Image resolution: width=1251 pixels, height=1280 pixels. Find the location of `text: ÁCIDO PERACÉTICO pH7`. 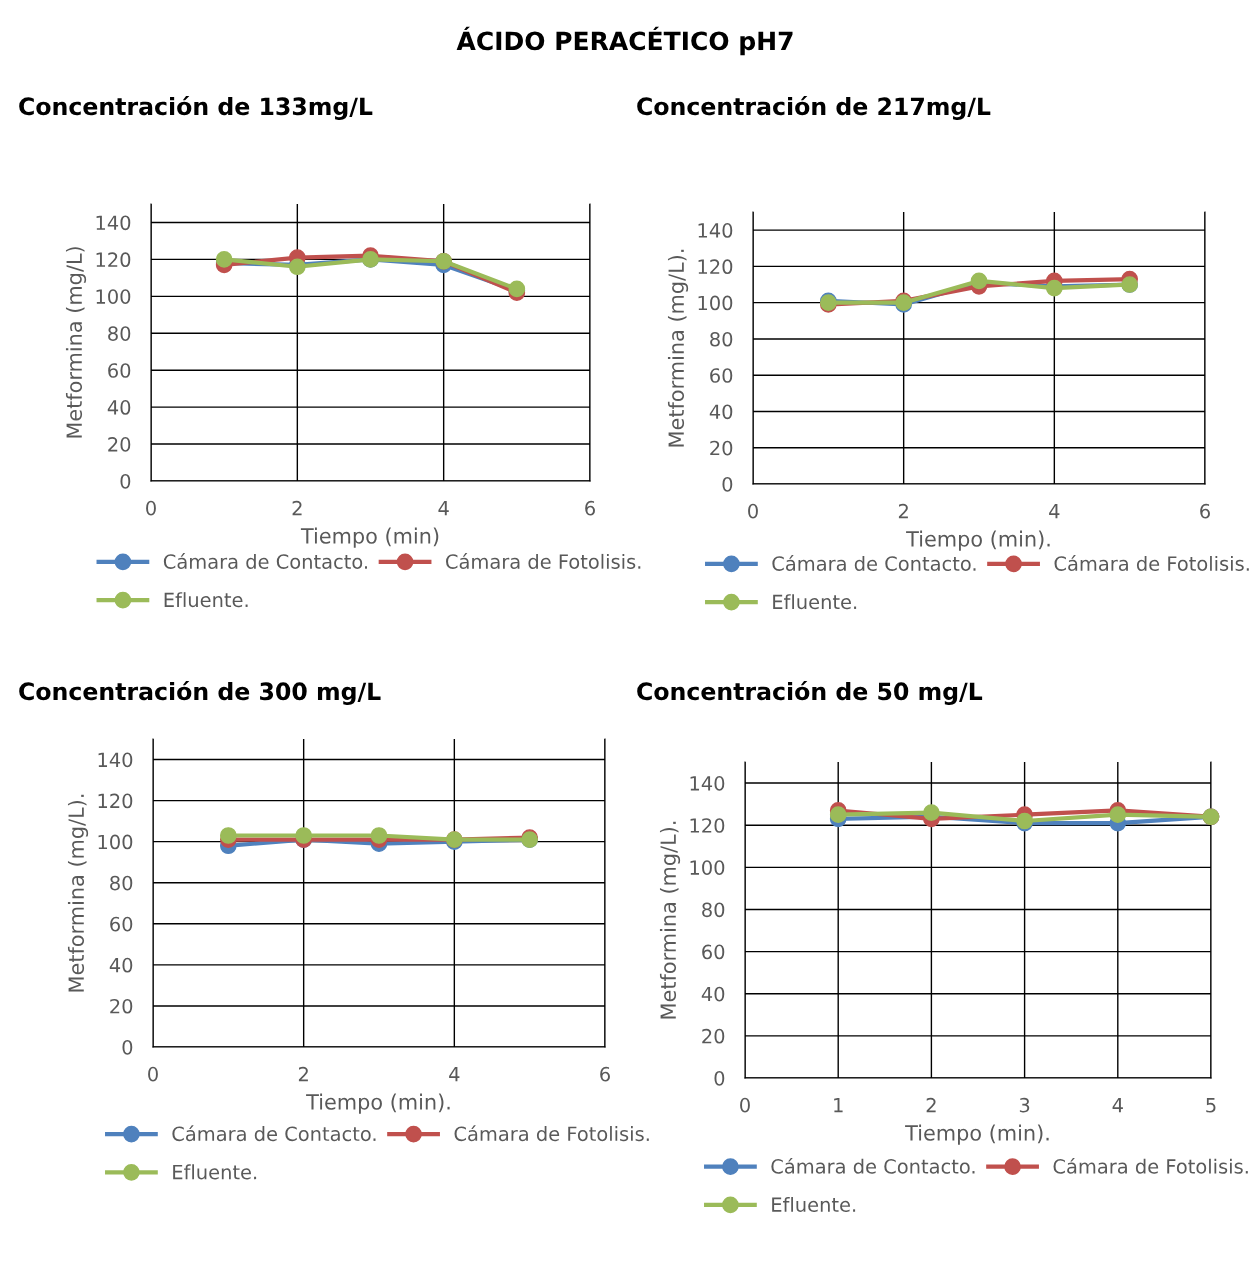

text: ÁCIDO PERACÉTICO pH7 is located at coordinates (624, 41).